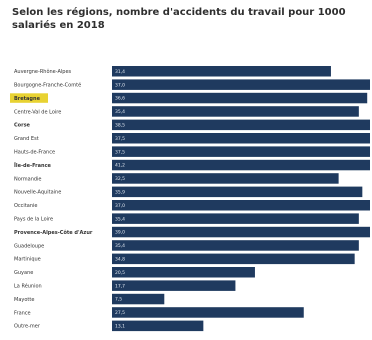  I want to click on value-label: 31,4, so click(120, 72).